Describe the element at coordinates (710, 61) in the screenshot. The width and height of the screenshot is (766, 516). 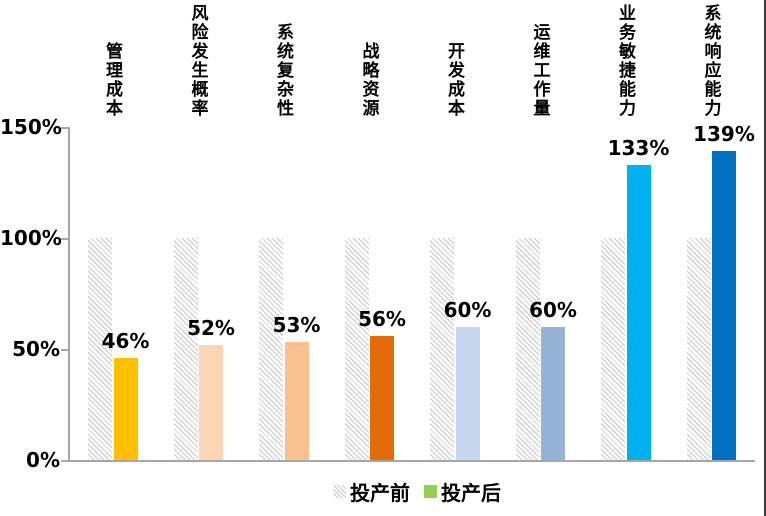
I see `category-label: 系统响应能力` at that location.